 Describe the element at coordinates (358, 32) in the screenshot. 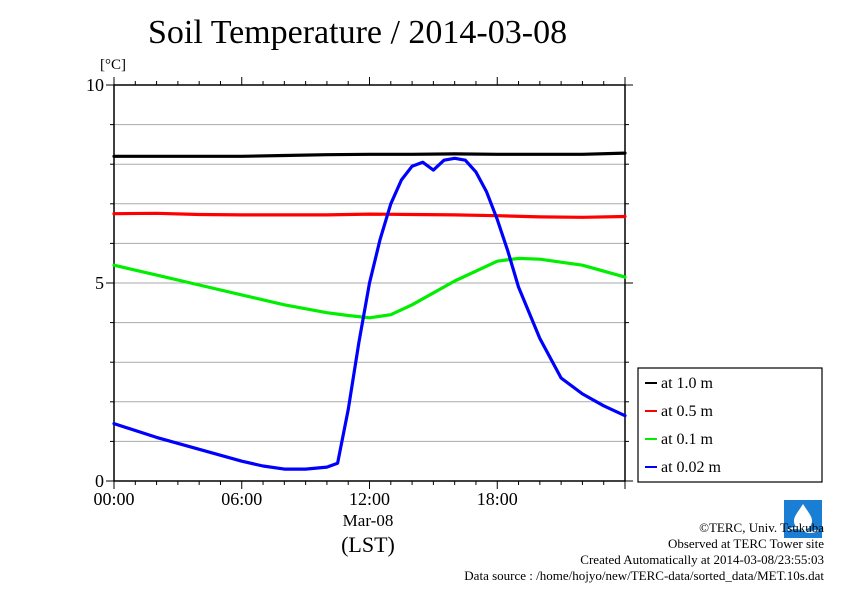

I see `chart-title: Soil Temperature / 2014-03-08` at that location.